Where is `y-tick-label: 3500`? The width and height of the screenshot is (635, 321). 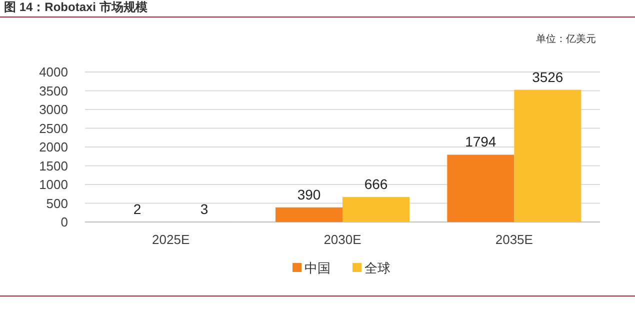 y-tick-label: 3500 is located at coordinates (53, 90).